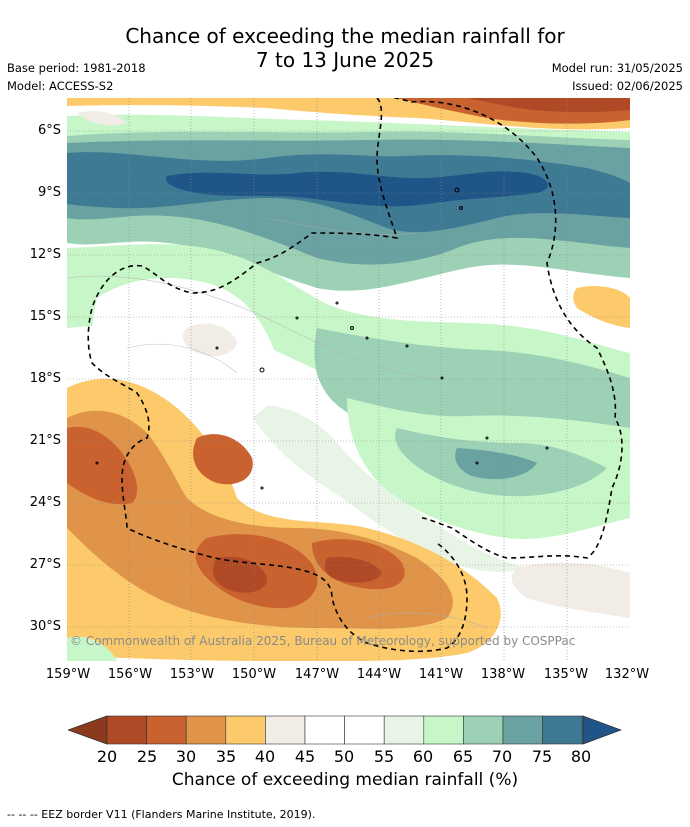  I want to click on meta-left: Base period: 1981-2018 Model: ACCESS-S2, so click(76, 77).